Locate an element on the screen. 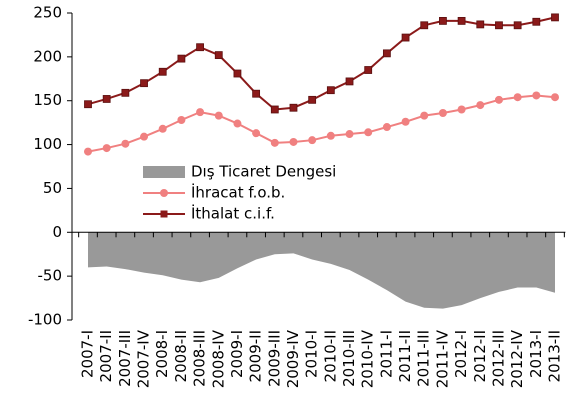  x-tick-label: 2007-IV is located at coordinates (144, 358).